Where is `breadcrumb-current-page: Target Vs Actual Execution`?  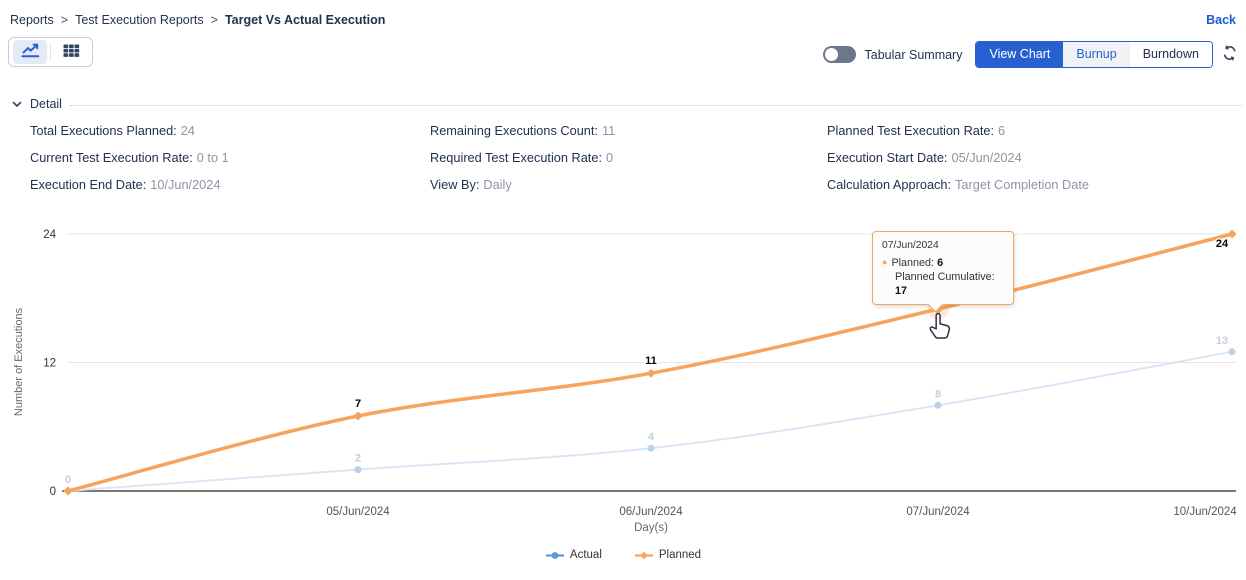 breadcrumb-current-page: Target Vs Actual Execution is located at coordinates (305, 20).